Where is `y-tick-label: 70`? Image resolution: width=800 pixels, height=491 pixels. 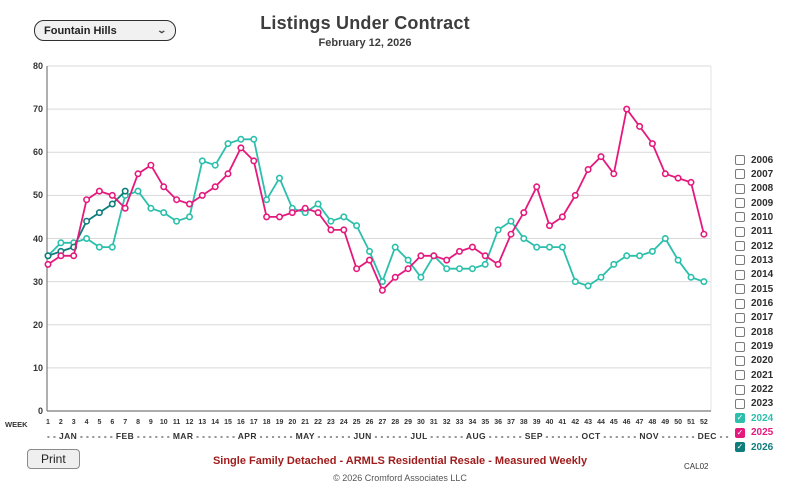
y-tick-label: 70 is located at coordinates (37, 109).